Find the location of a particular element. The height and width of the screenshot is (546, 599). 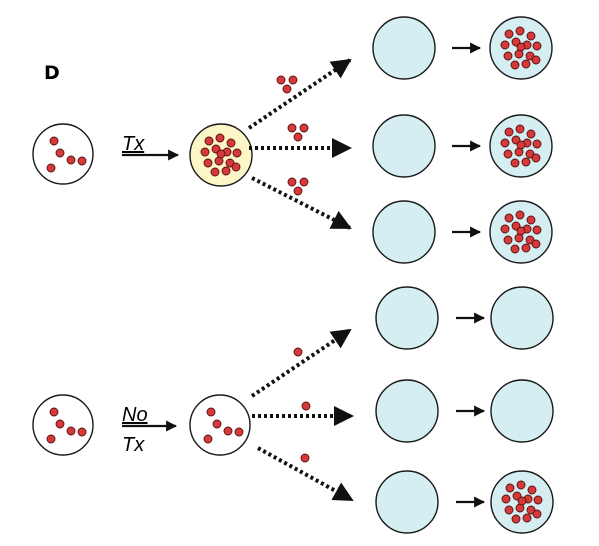

no-tx-label-line1: No is located at coordinates (135, 415).